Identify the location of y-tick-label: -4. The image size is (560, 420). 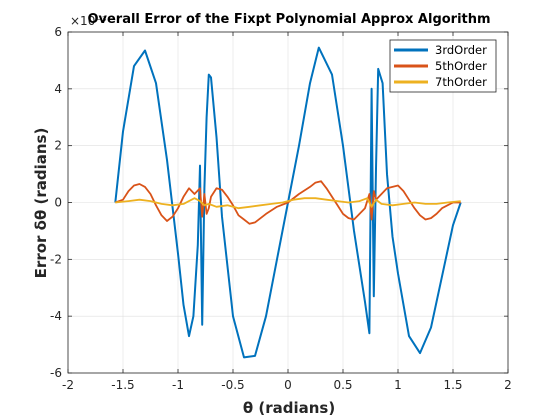
(56, 316).